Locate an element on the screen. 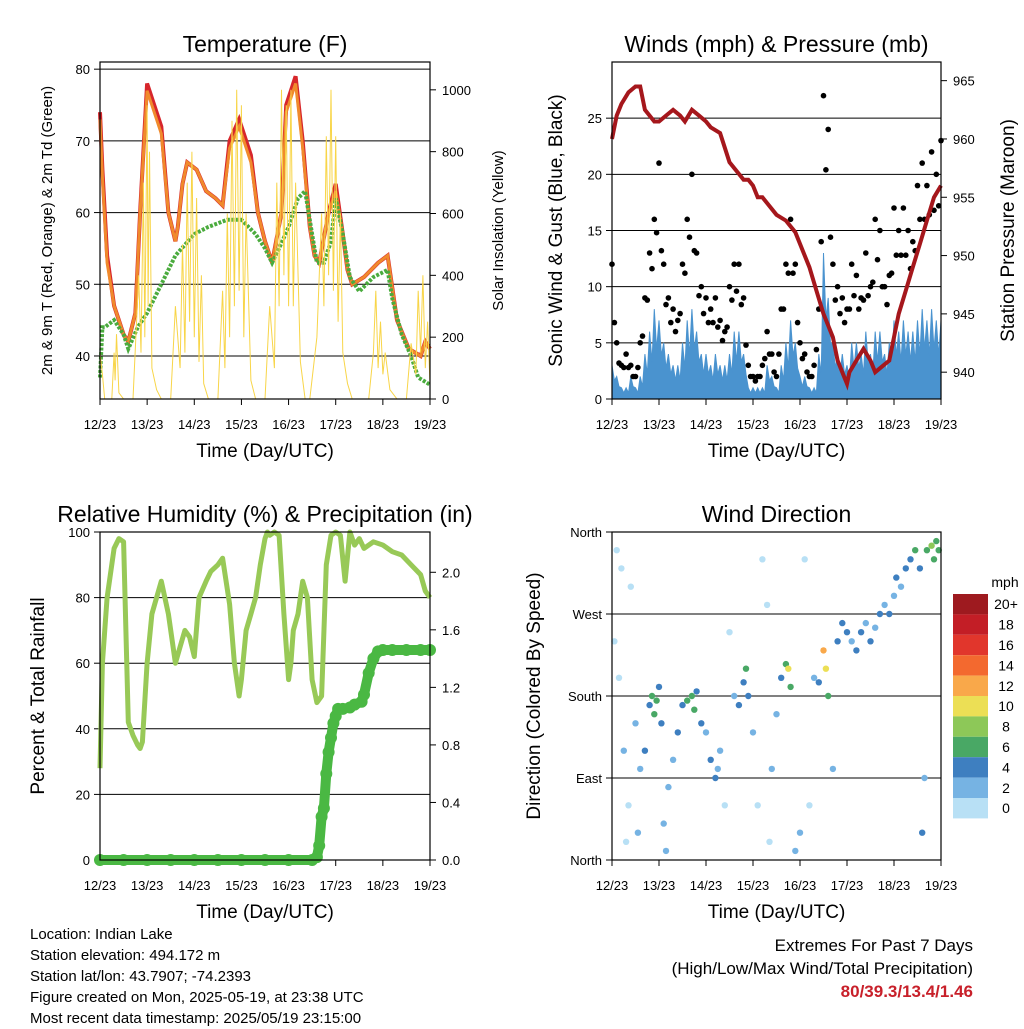 This screenshot has width=1024, height=1029. y2-tick-label: 1.6 is located at coordinates (451, 630).